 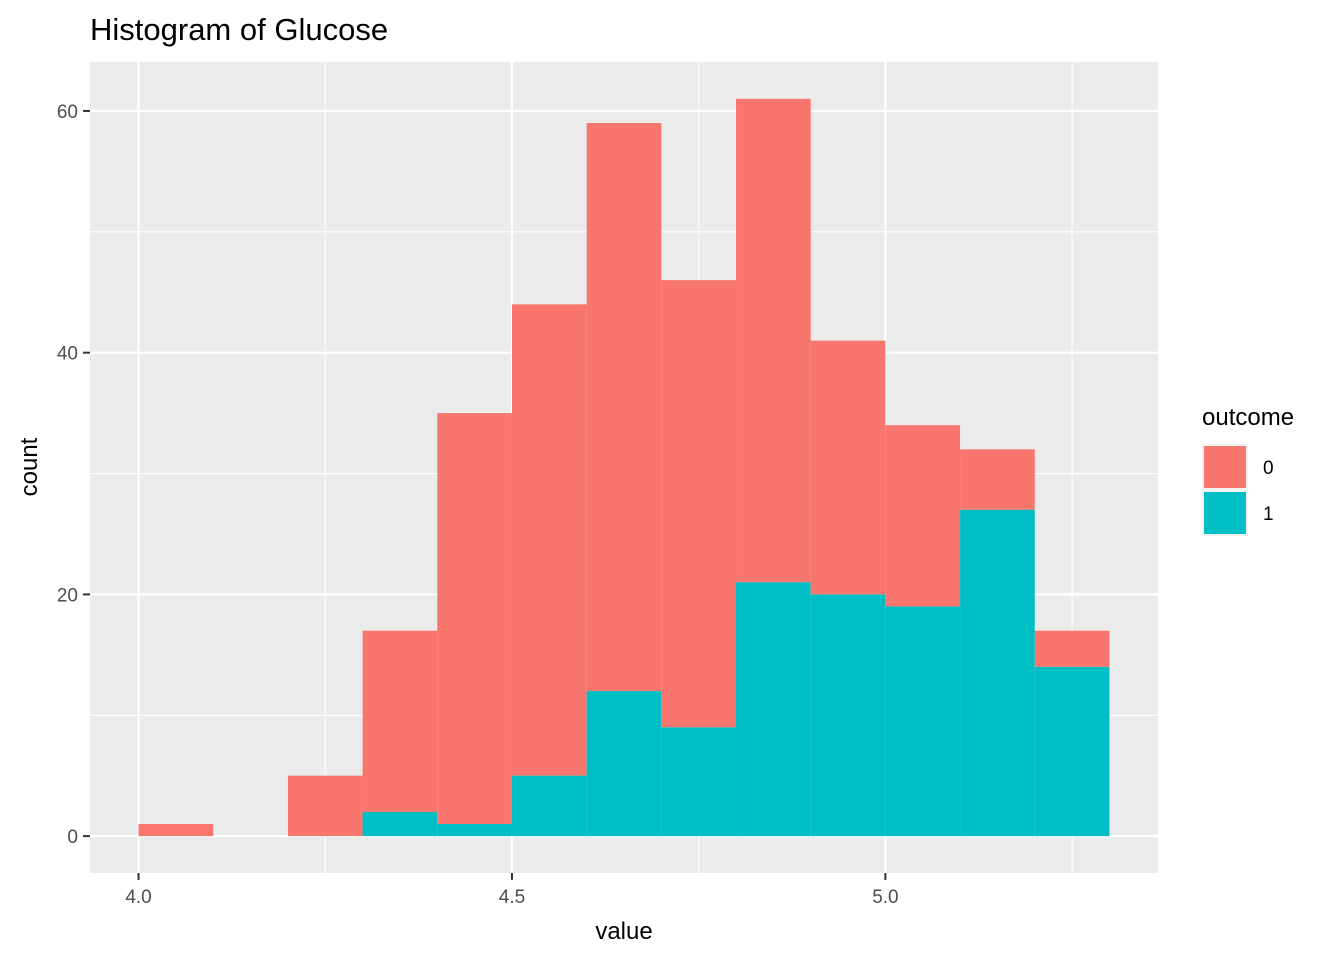 I want to click on y-tick-label: 40, so click(x=67, y=354).